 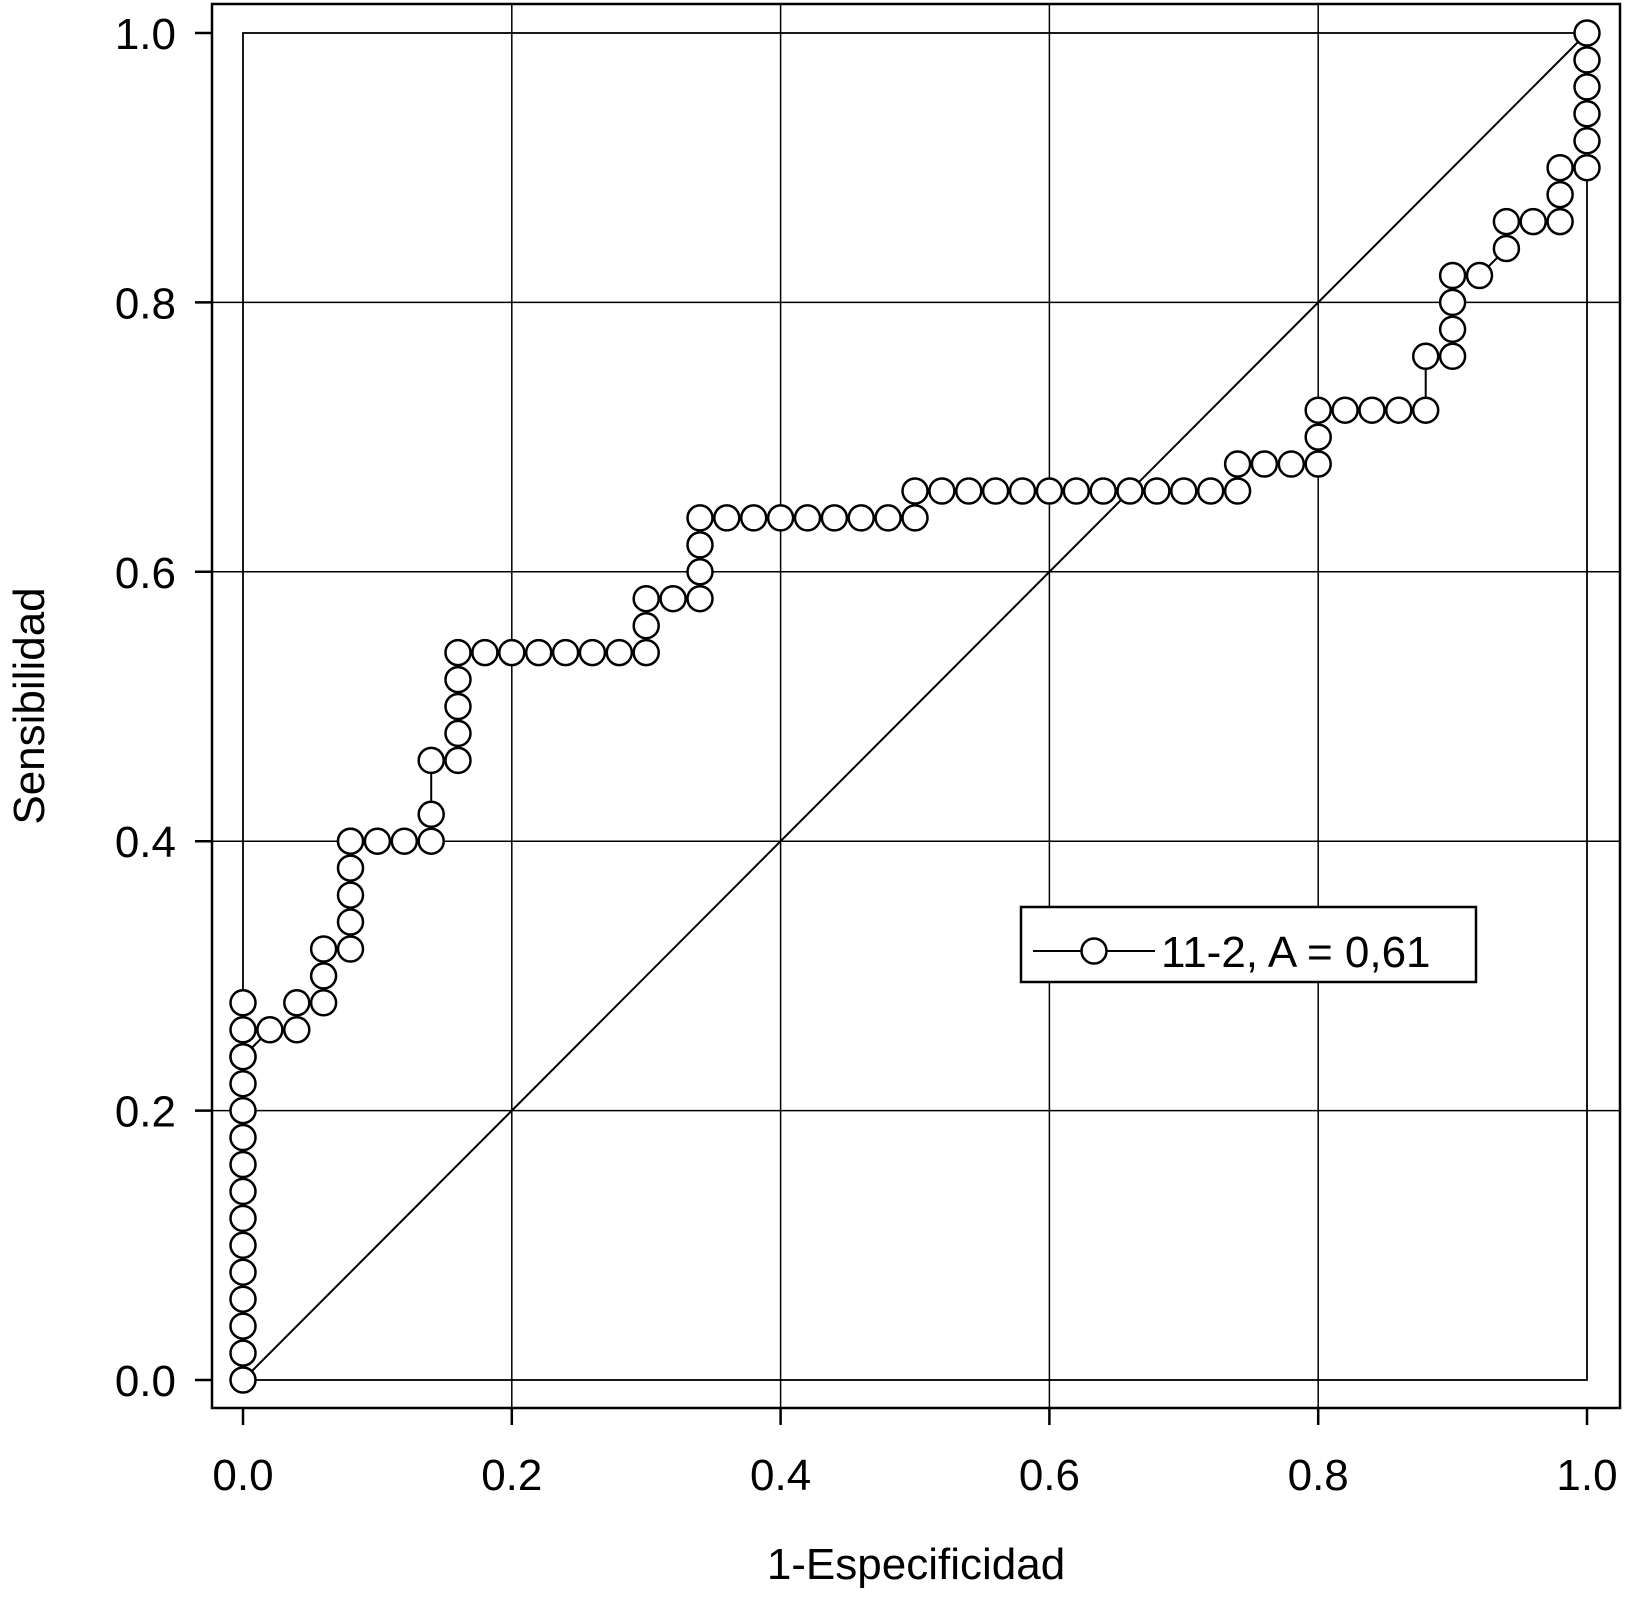 What do you see at coordinates (145, 1381) in the screenshot?
I see `y-tick-label: 0.0` at bounding box center [145, 1381].